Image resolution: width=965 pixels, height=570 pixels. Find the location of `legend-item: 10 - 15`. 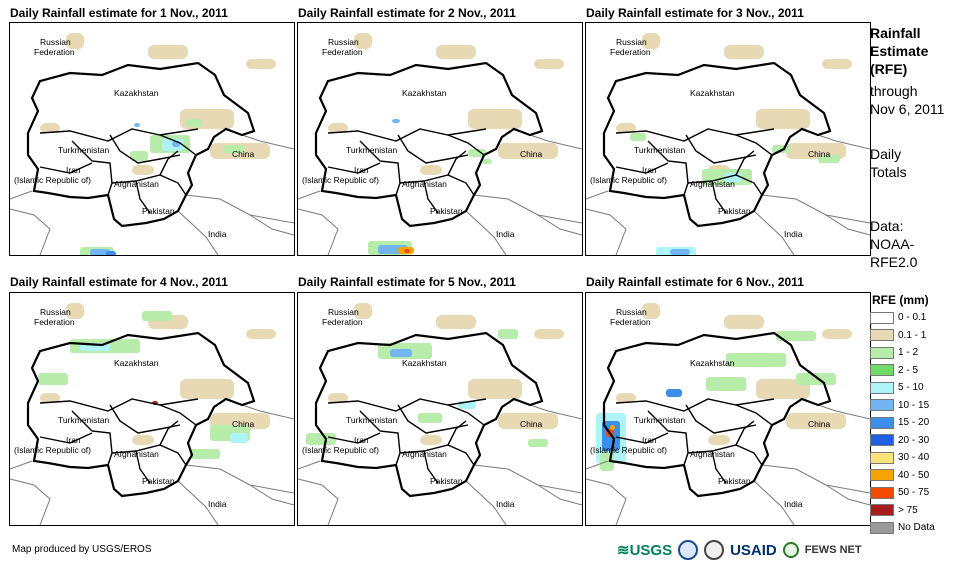

legend-item: 10 - 15 is located at coordinates (899, 405).